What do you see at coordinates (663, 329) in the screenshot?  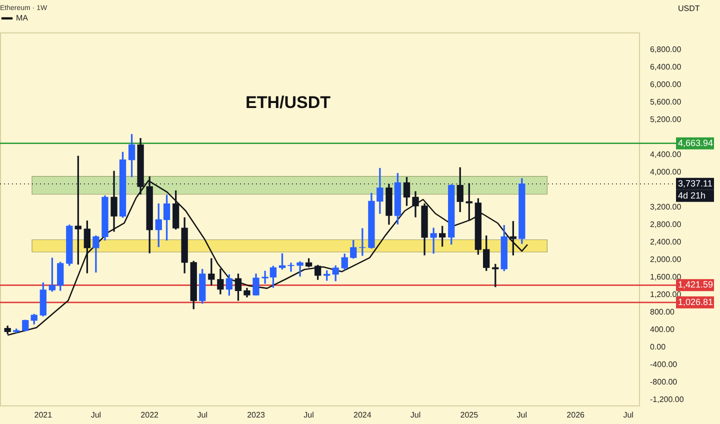 I see `y-tick-label: 400.00` at bounding box center [663, 329].